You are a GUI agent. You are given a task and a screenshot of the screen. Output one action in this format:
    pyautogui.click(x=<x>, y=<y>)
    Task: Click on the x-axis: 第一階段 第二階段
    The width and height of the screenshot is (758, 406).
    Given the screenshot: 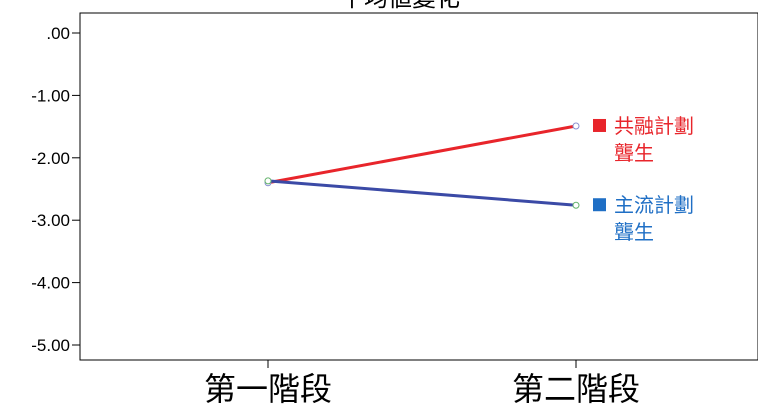 What is the action you would take?
    pyautogui.click(x=422, y=383)
    